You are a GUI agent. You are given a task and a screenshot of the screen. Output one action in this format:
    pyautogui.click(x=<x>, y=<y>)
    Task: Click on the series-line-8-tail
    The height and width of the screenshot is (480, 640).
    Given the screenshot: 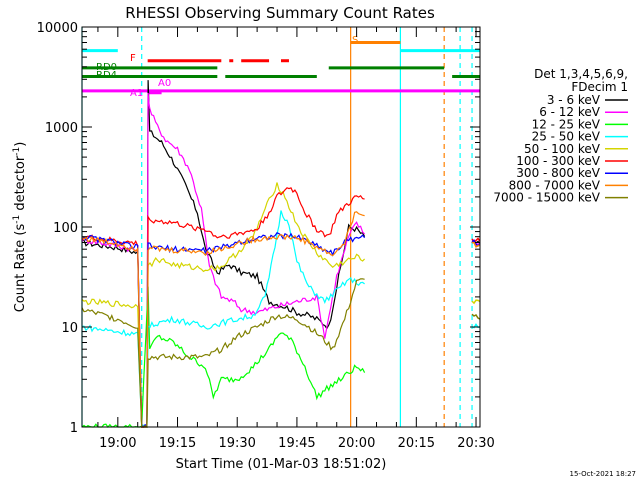 What is the action you would take?
    pyautogui.click(x=476, y=316)
    